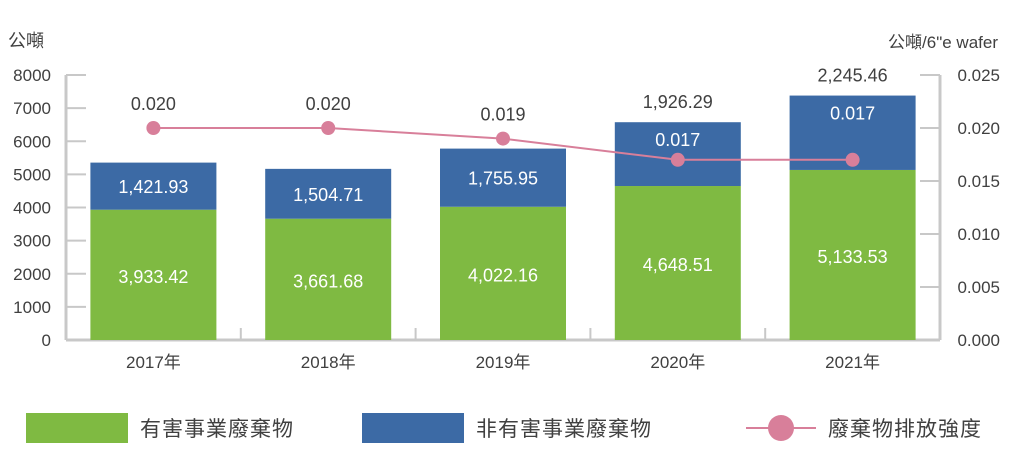 The width and height of the screenshot is (1023, 456). What do you see at coordinates (32, 108) in the screenshot?
I see `left-tick-label: 7000` at bounding box center [32, 108].